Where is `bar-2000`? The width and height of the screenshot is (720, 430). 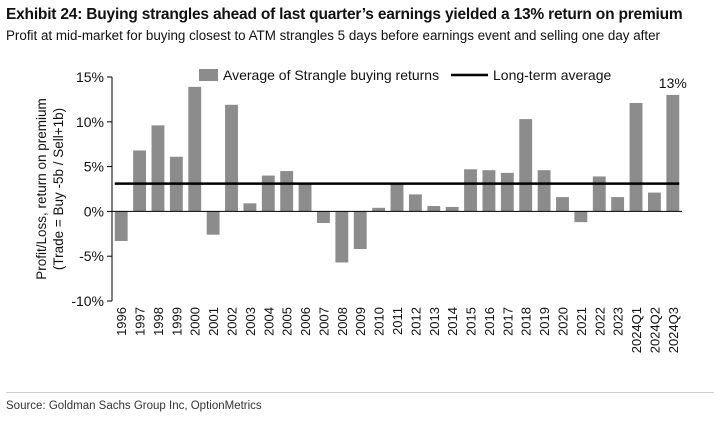 bar-2000 is located at coordinates (195, 149).